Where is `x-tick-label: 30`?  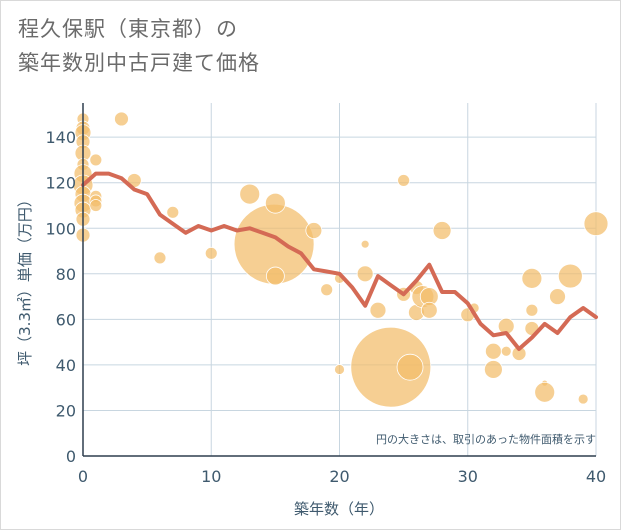
x-tick-label: 30 is located at coordinates (468, 476).